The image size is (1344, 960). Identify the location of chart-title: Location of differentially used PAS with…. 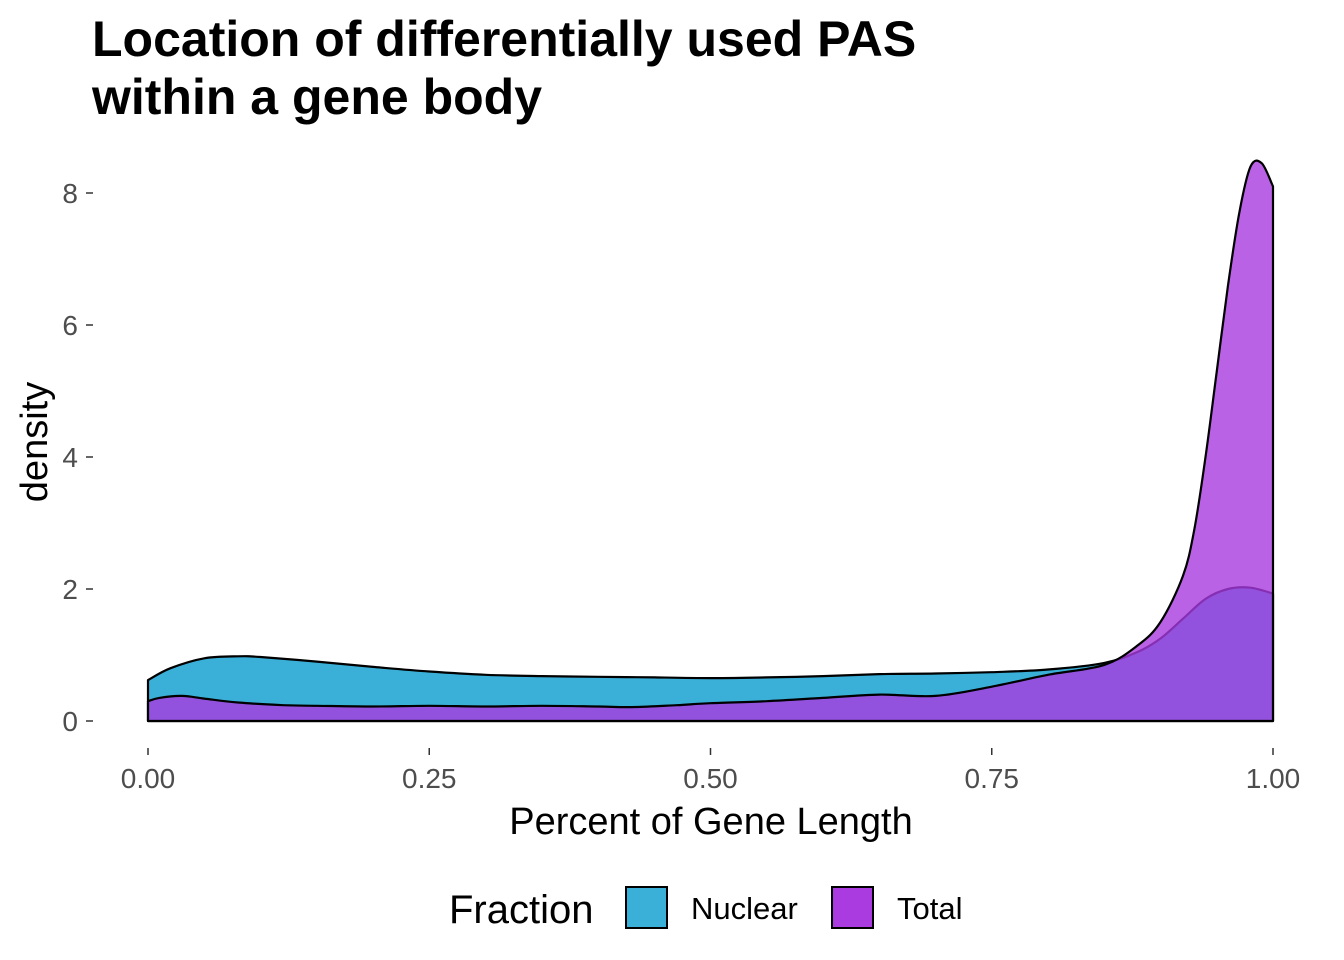
(692, 68).